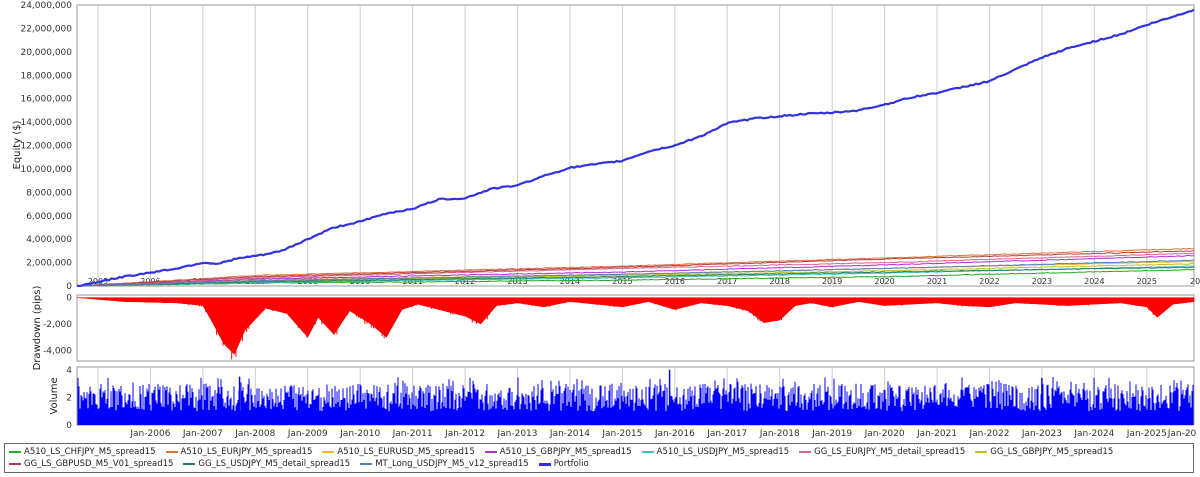  Describe the element at coordinates (569, 434) in the screenshot. I see `volume-x-tick-label: Jan-2014` at that location.